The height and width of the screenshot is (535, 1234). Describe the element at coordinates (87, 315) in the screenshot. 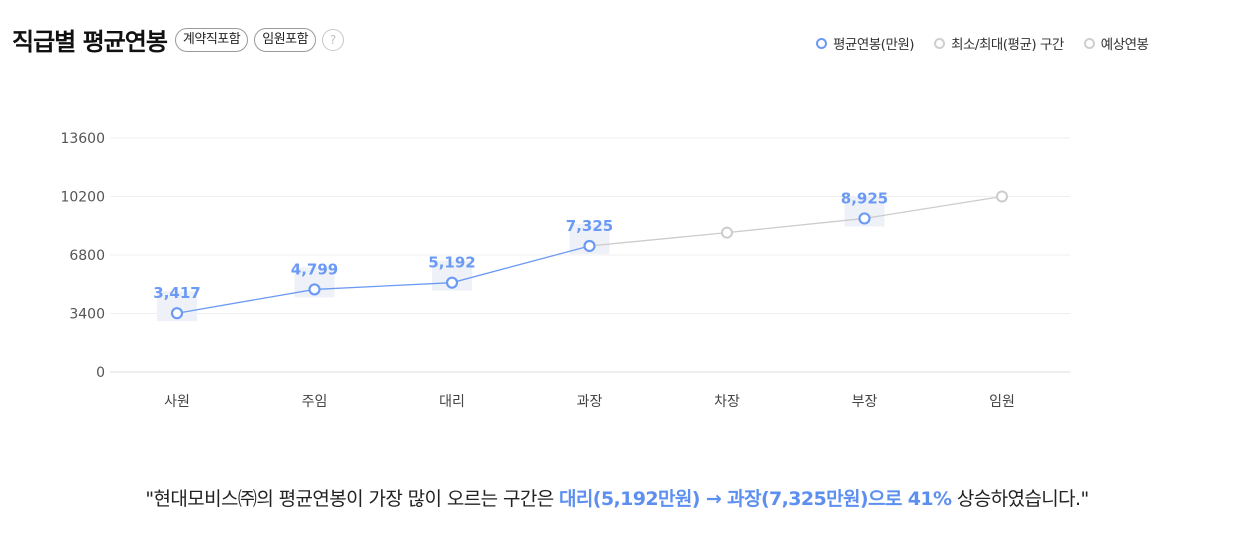

I see `y-tick-label: 3400` at that location.